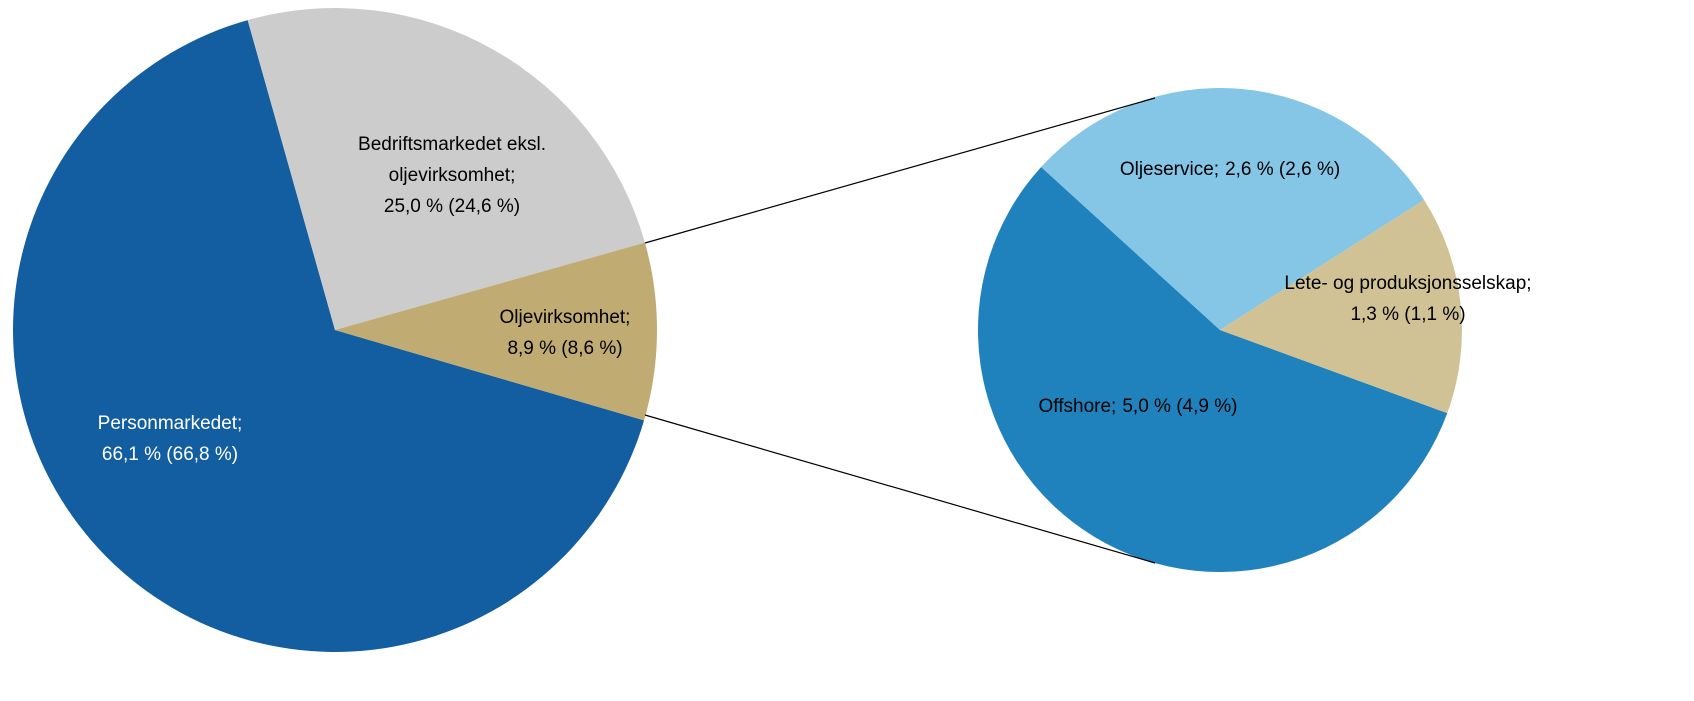  Describe the element at coordinates (565, 317) in the screenshot. I see `category-label: Oljevirksomhet;` at that location.